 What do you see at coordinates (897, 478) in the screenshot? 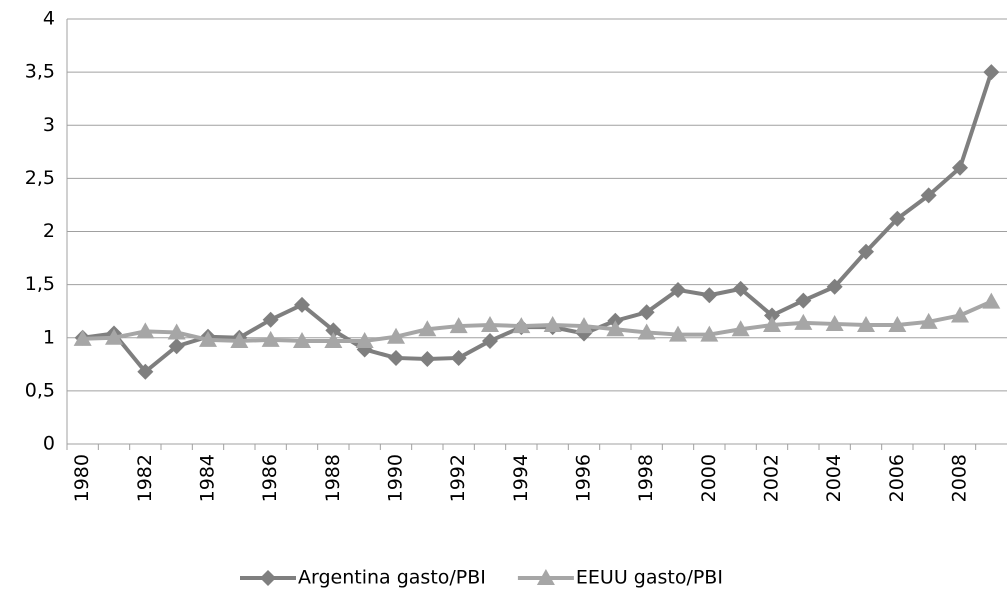
I see `x-tick-label: 2006` at bounding box center [897, 478].